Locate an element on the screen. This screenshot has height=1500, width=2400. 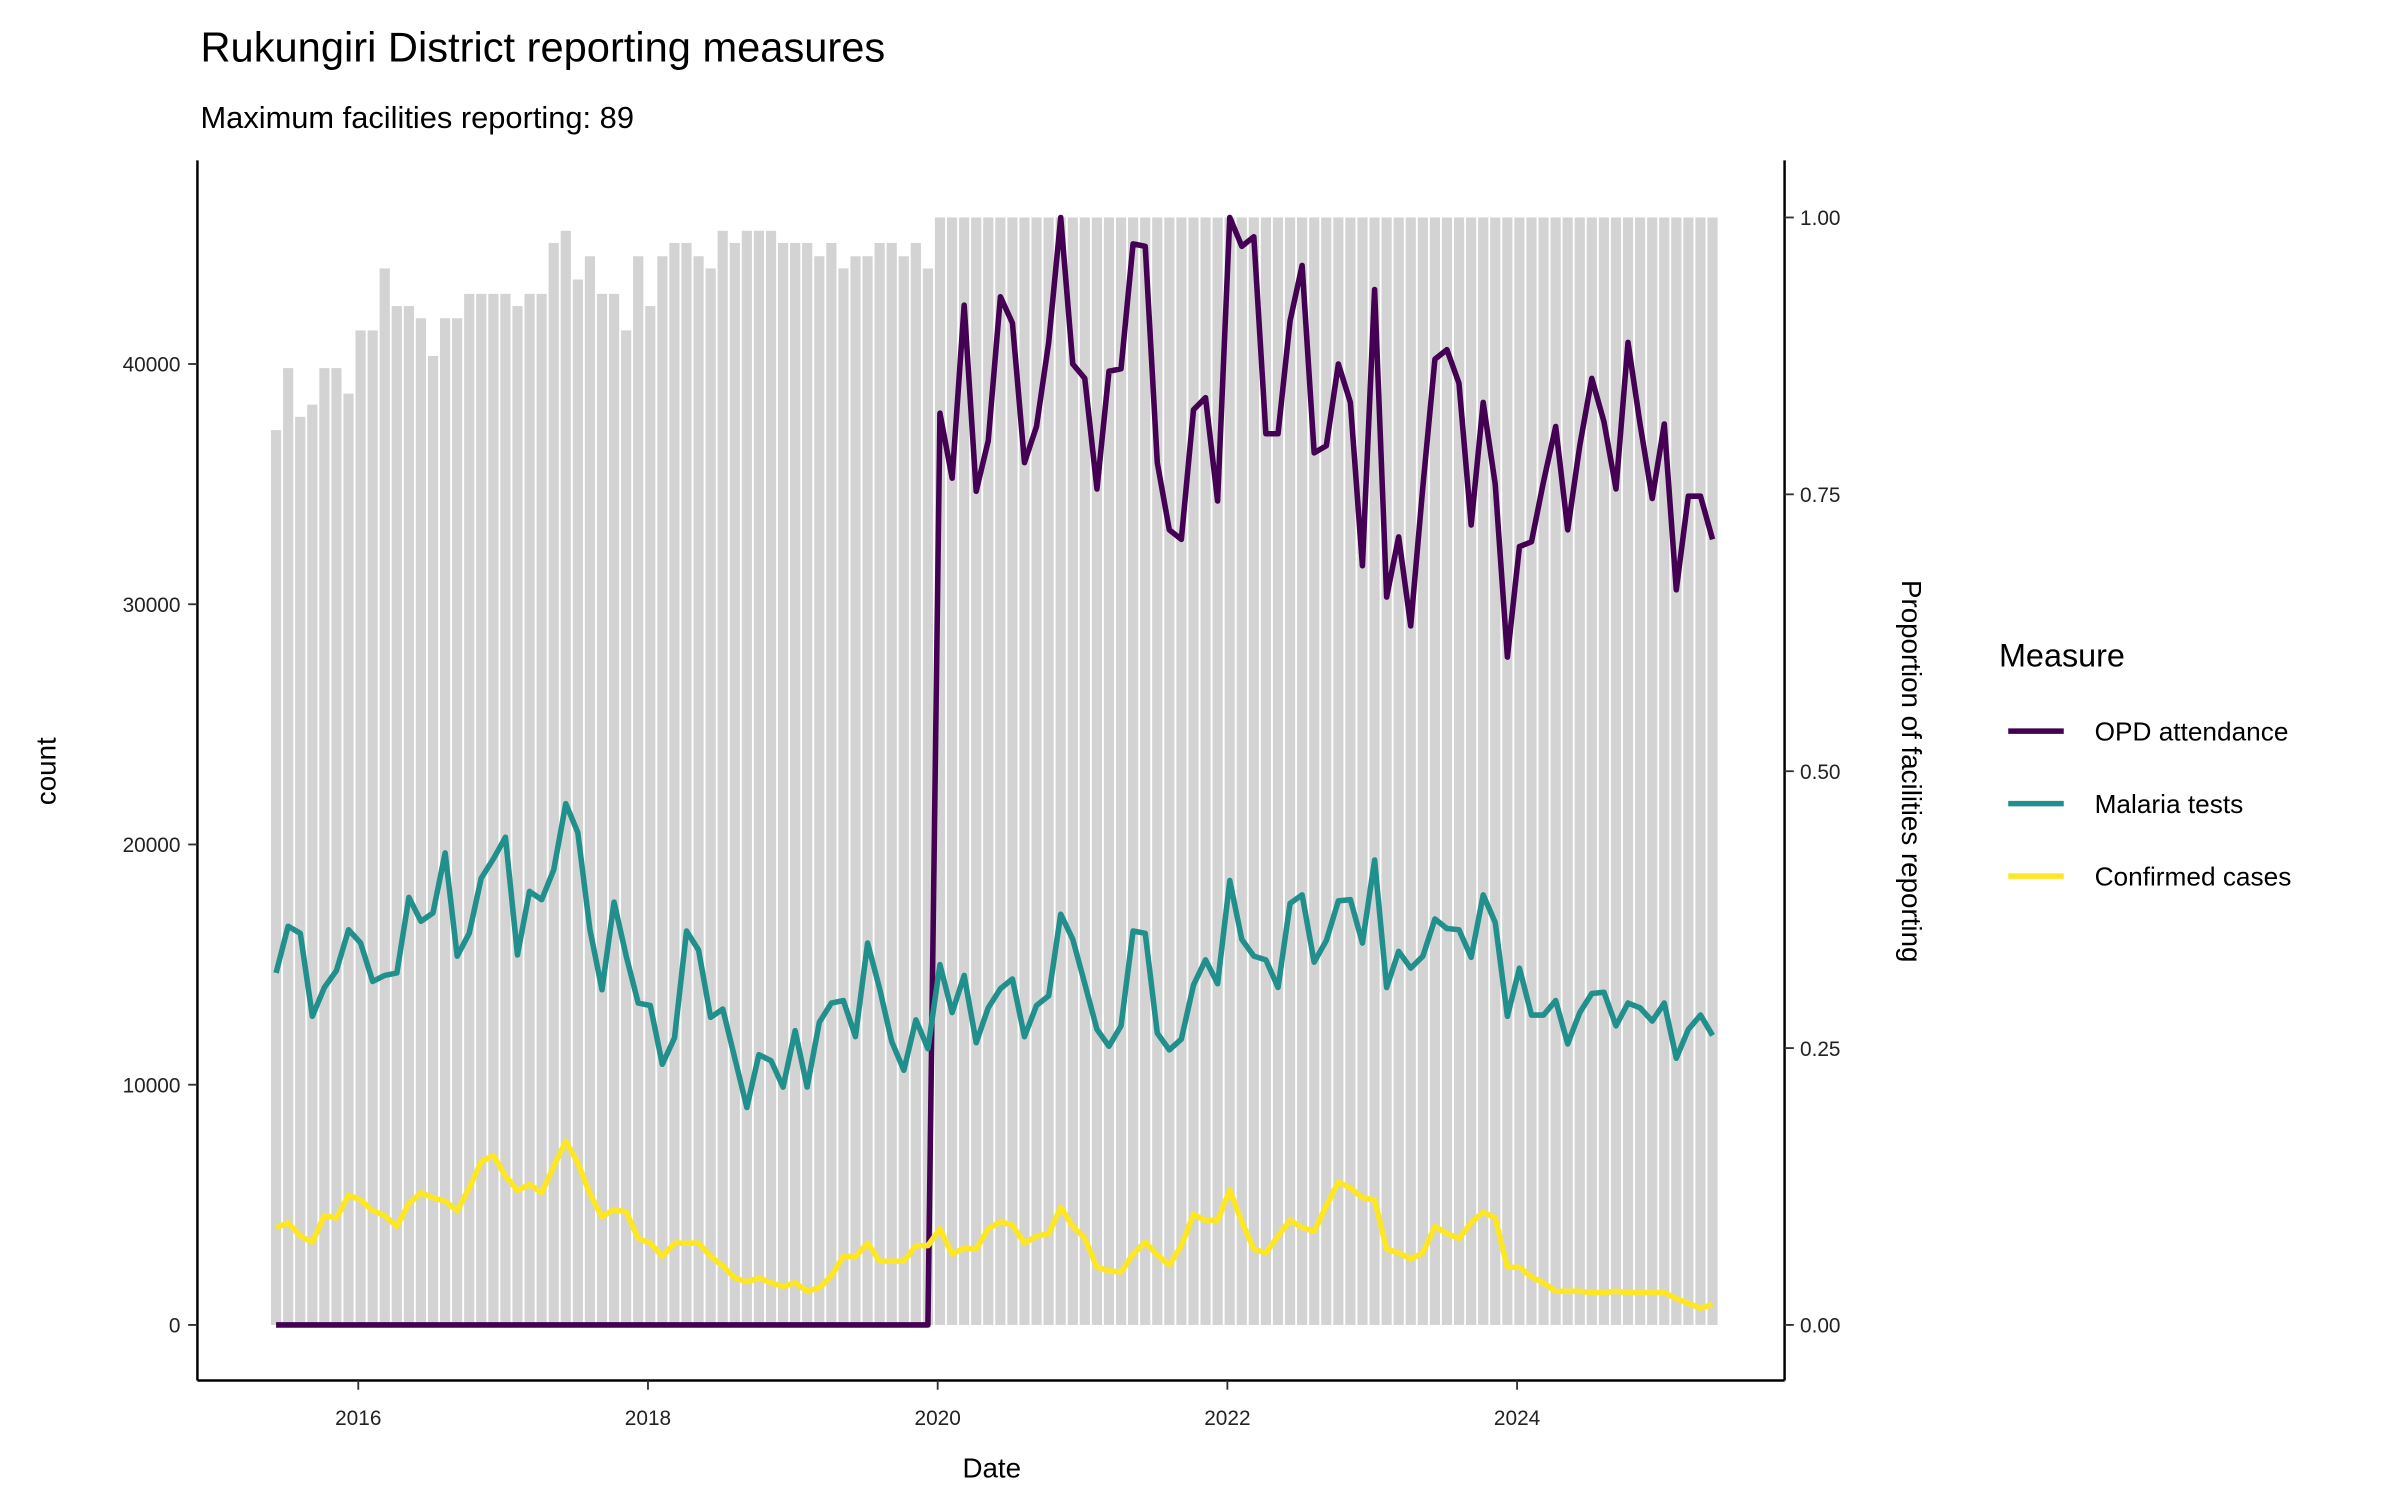
y-tick-label: 20000 is located at coordinates (152, 845).